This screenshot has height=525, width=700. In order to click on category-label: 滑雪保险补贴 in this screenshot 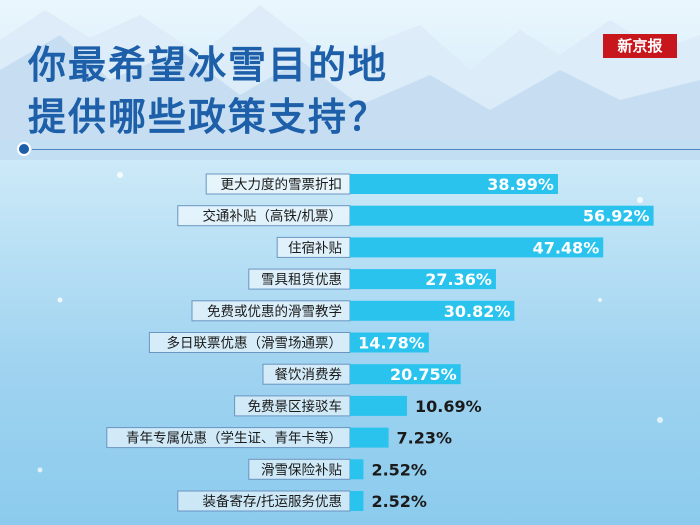, I will do `click(301, 470)`.